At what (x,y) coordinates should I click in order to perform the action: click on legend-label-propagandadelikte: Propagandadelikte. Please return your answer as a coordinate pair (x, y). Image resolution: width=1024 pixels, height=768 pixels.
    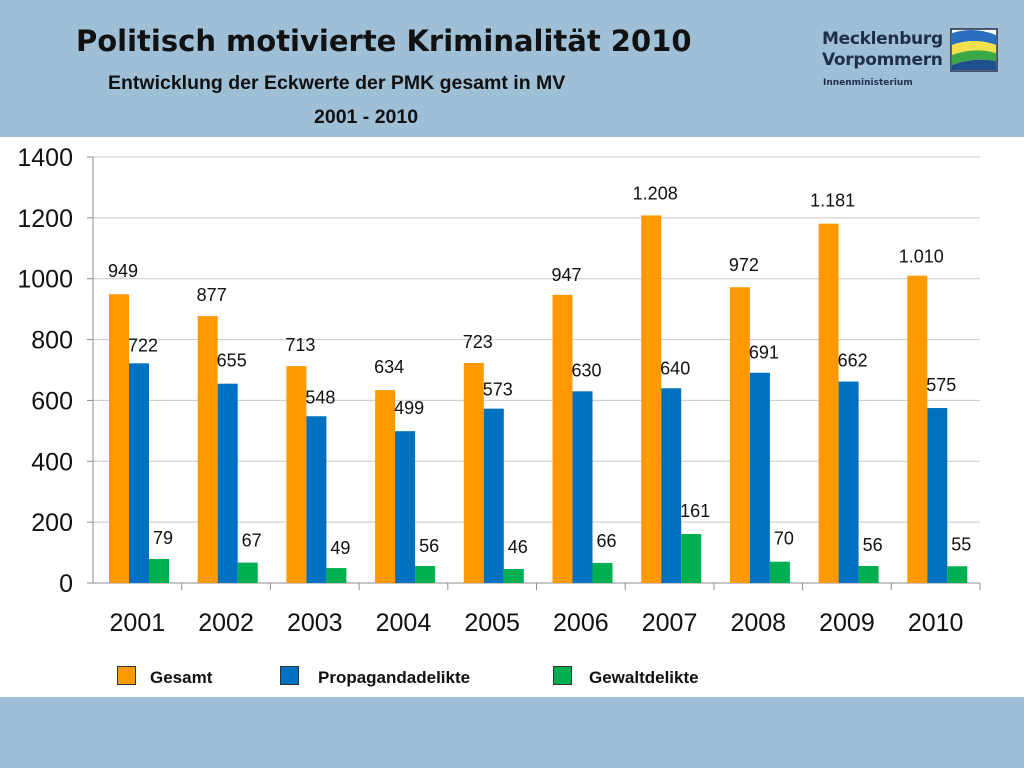
    Looking at the image, I should click on (394, 677).